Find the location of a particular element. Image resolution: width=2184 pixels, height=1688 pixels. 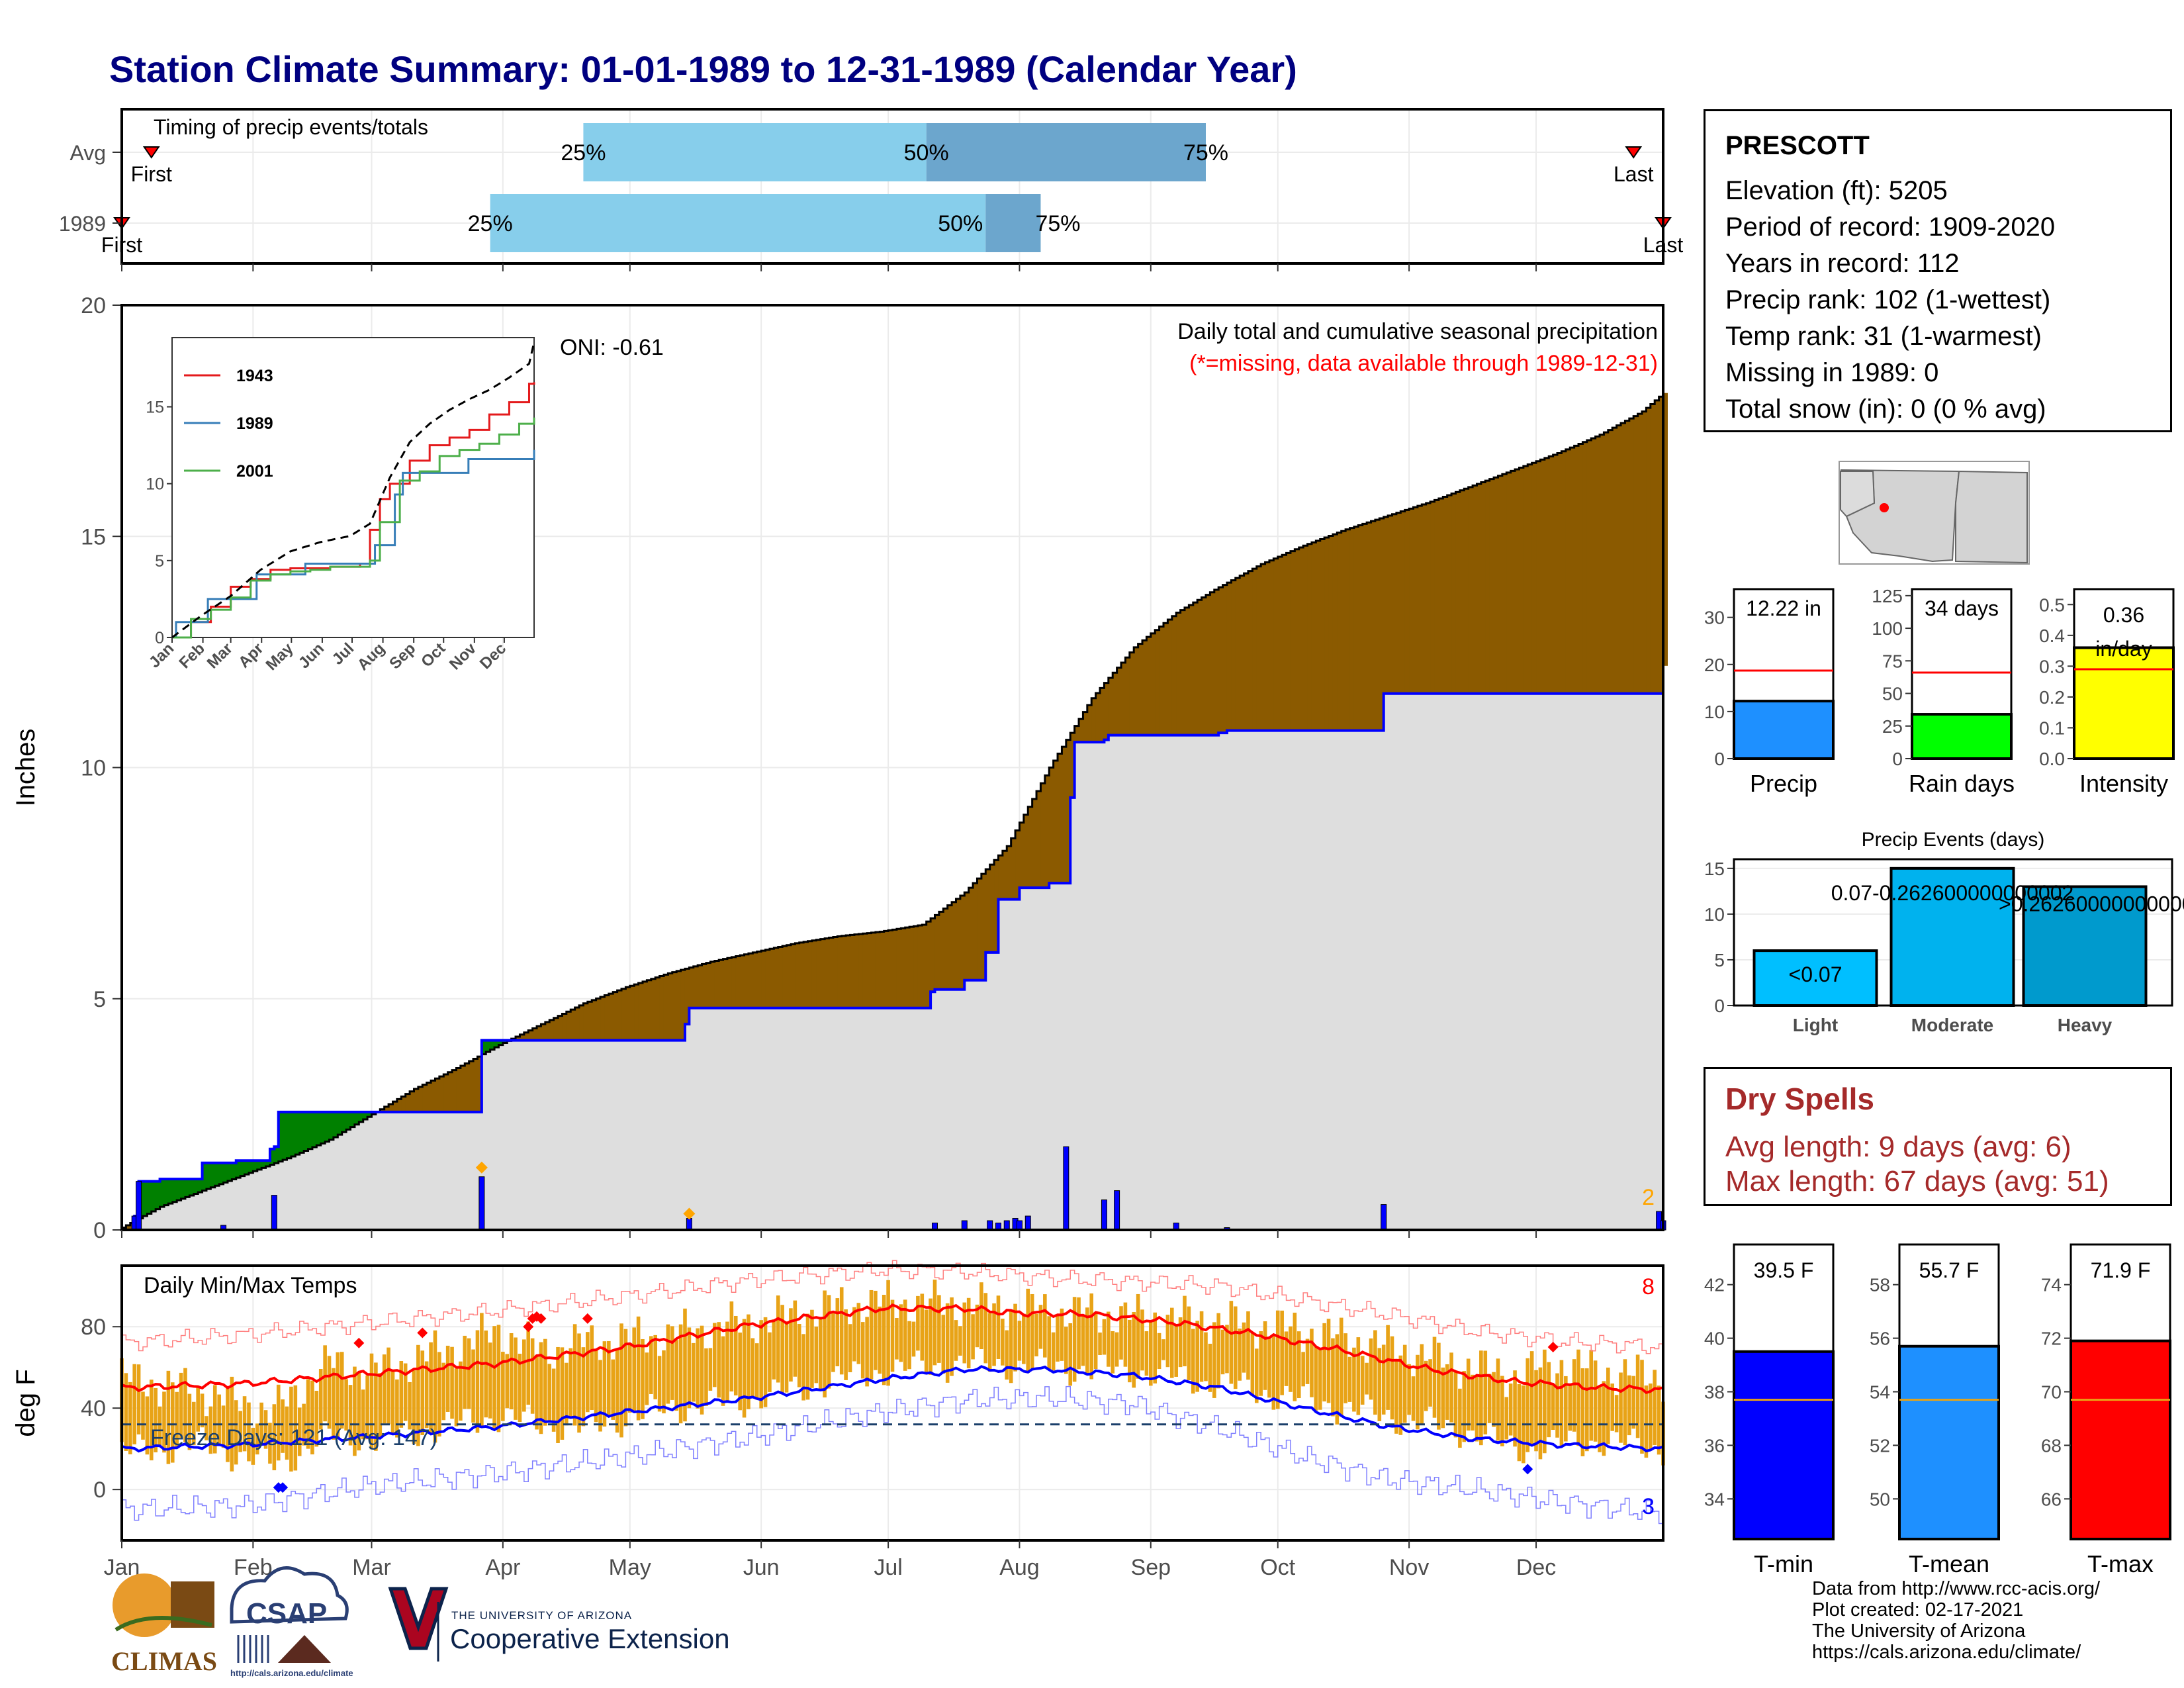

summary-ytick-label: 25 is located at coordinates (1892, 726).